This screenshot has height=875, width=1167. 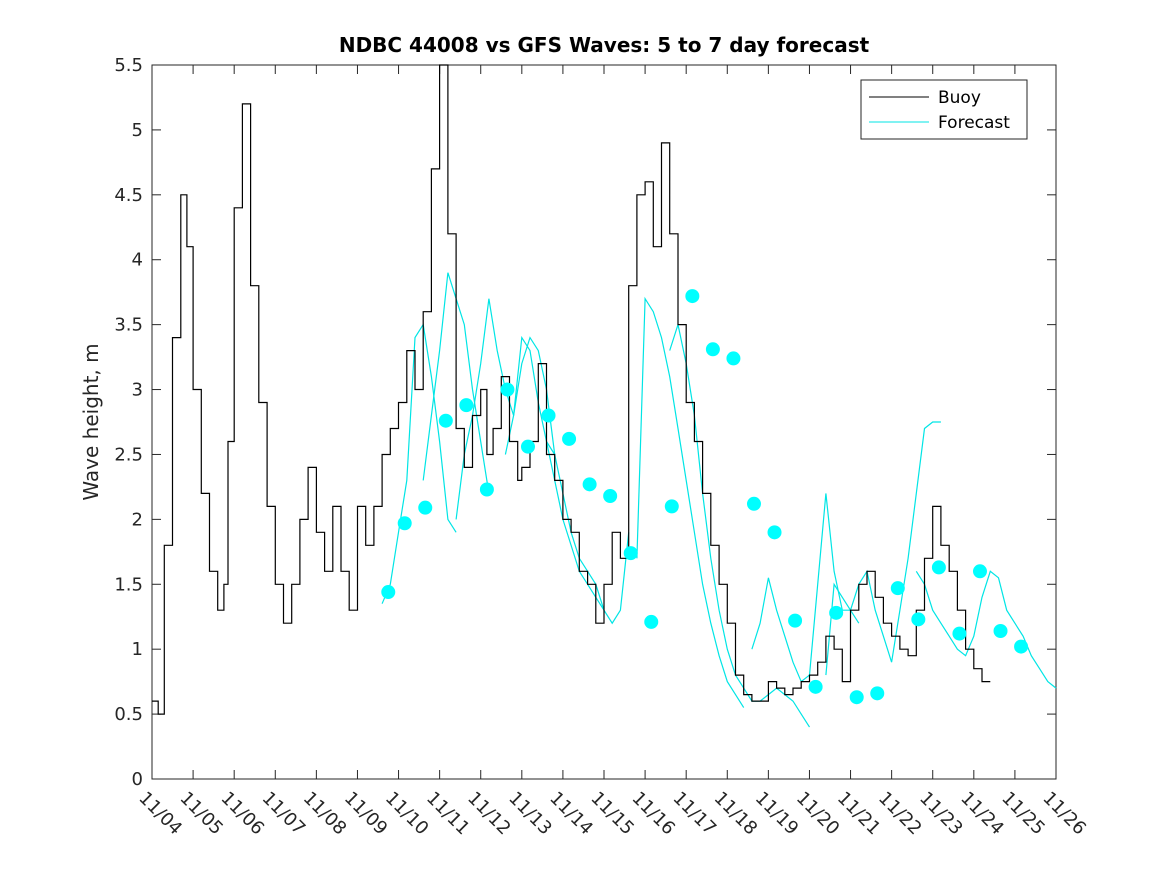 What do you see at coordinates (128, 584) in the screenshot?
I see `y-tick-label: 1.5` at bounding box center [128, 584].